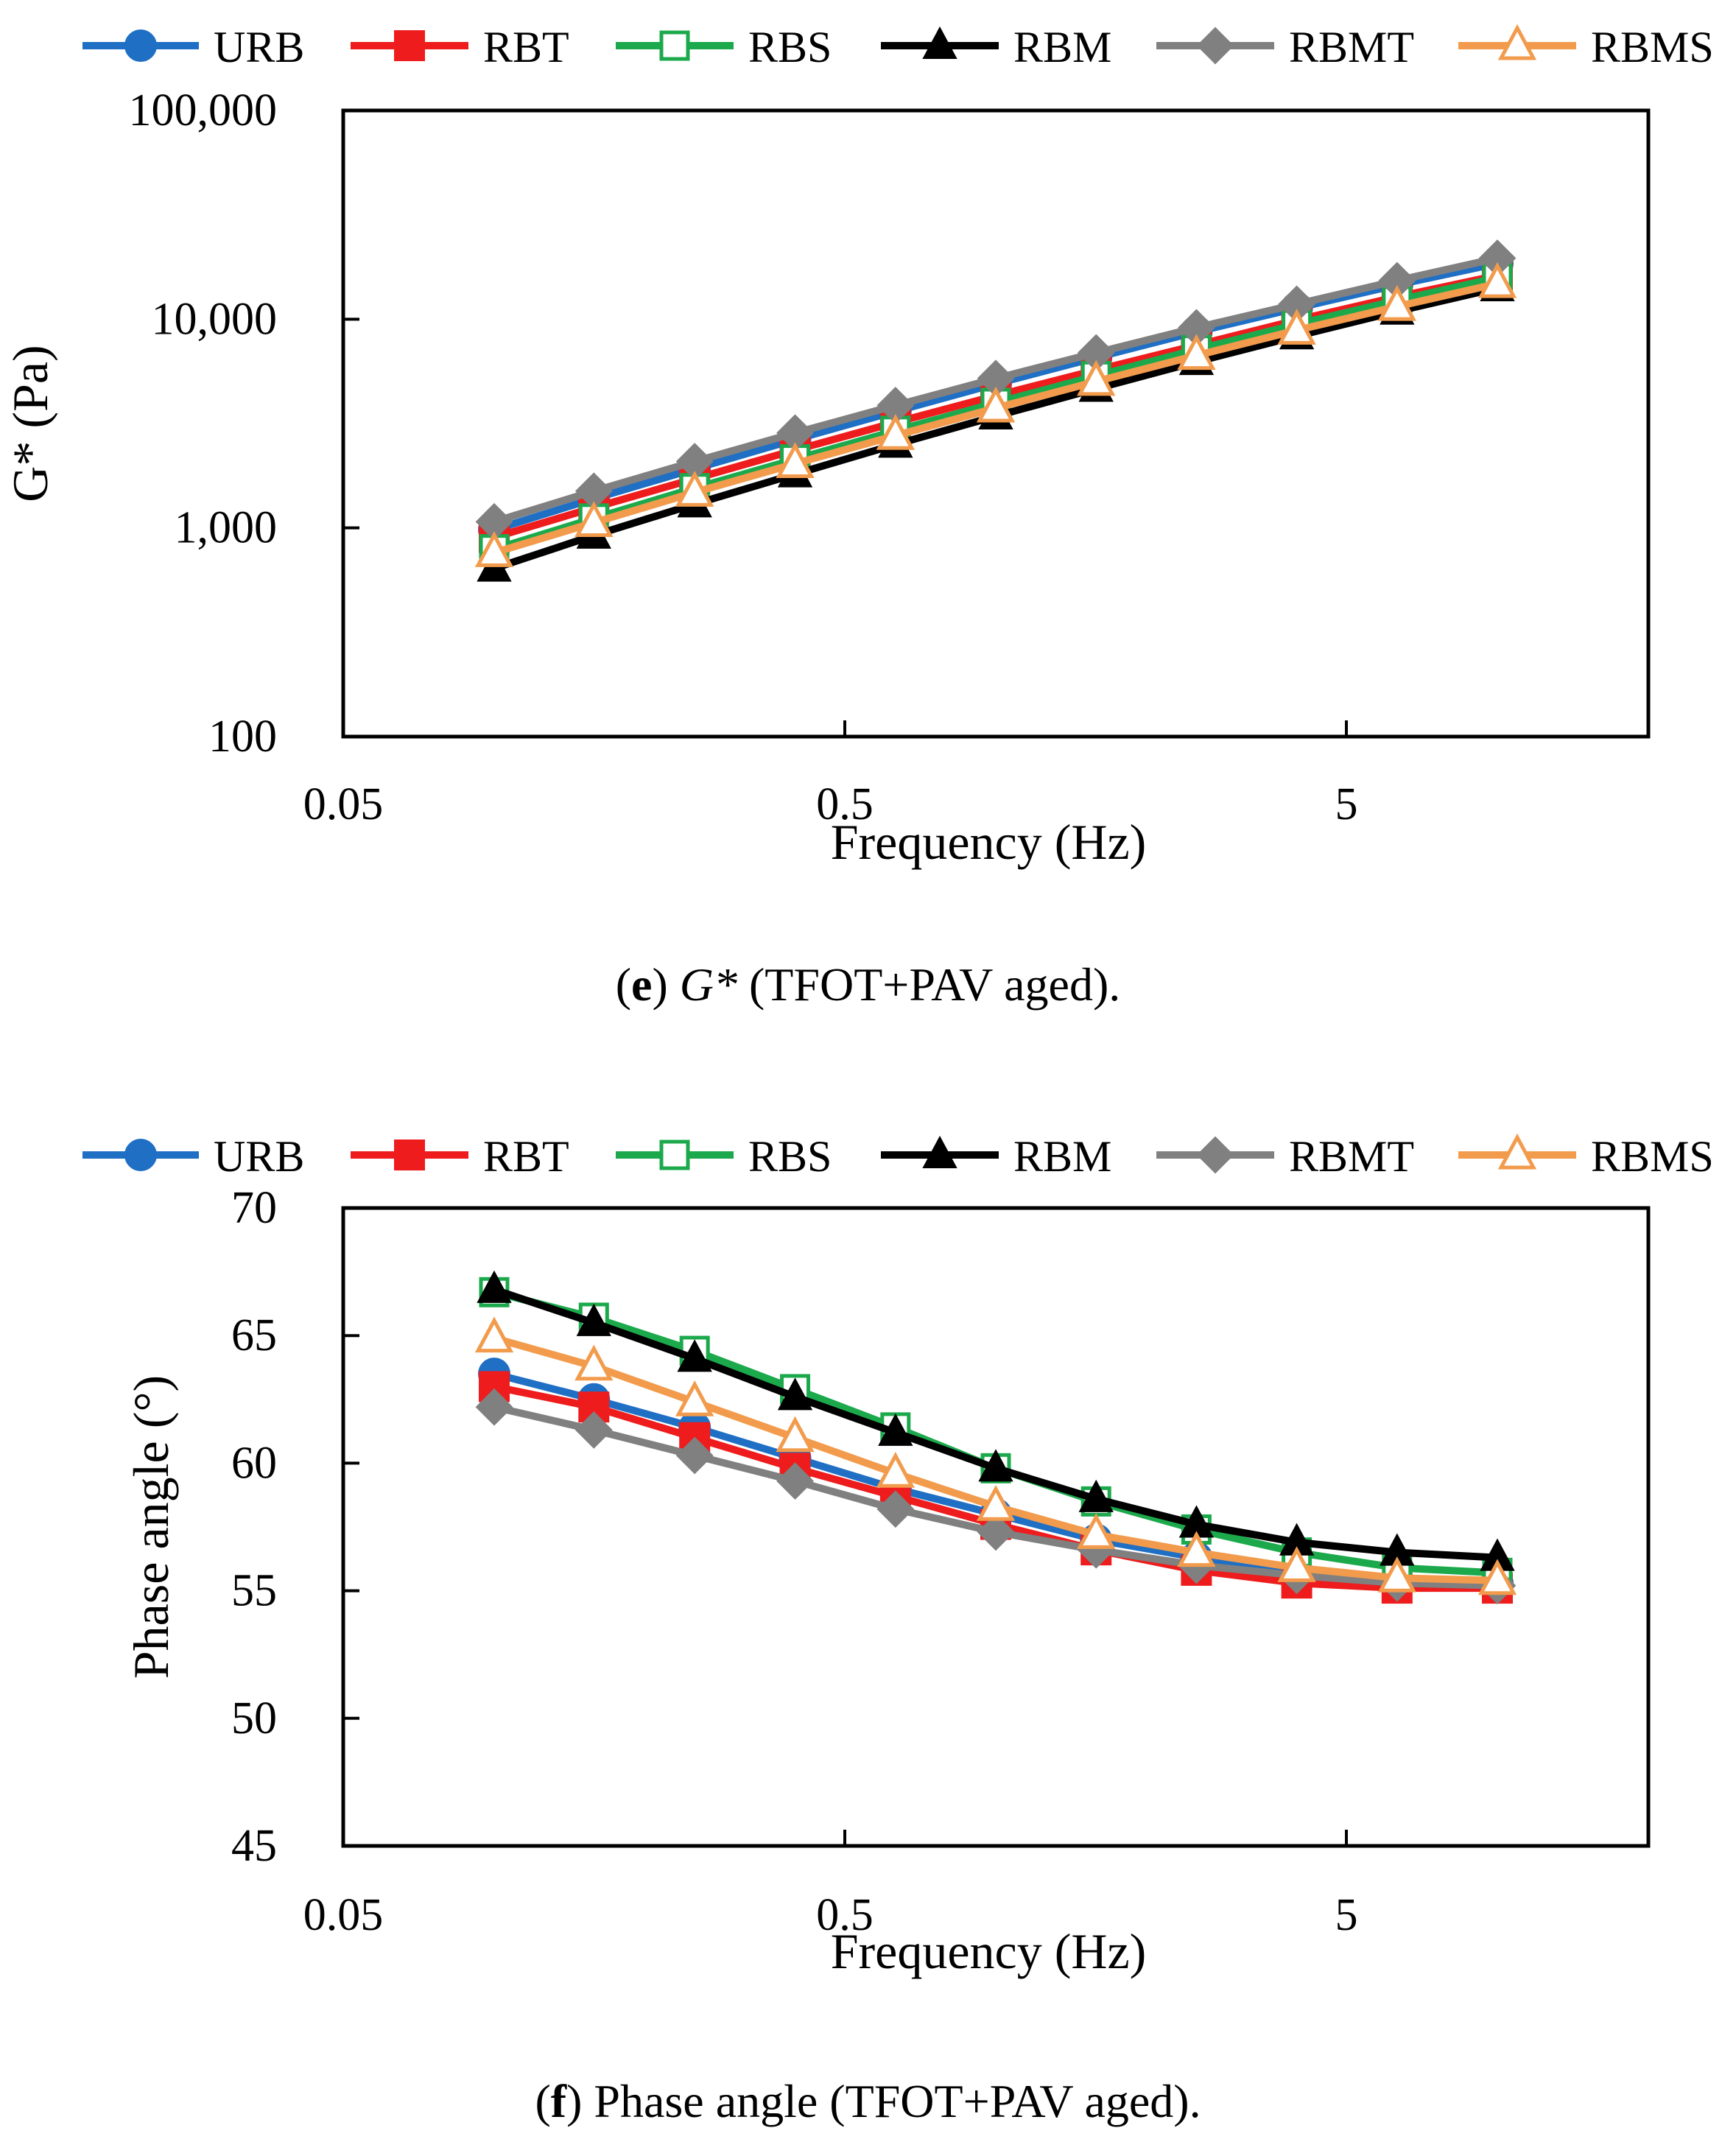  What do you see at coordinates (891, 2101) in the screenshot?
I see `caption-f-text: Phase angle (TFOT+PAV aged).` at bounding box center [891, 2101].